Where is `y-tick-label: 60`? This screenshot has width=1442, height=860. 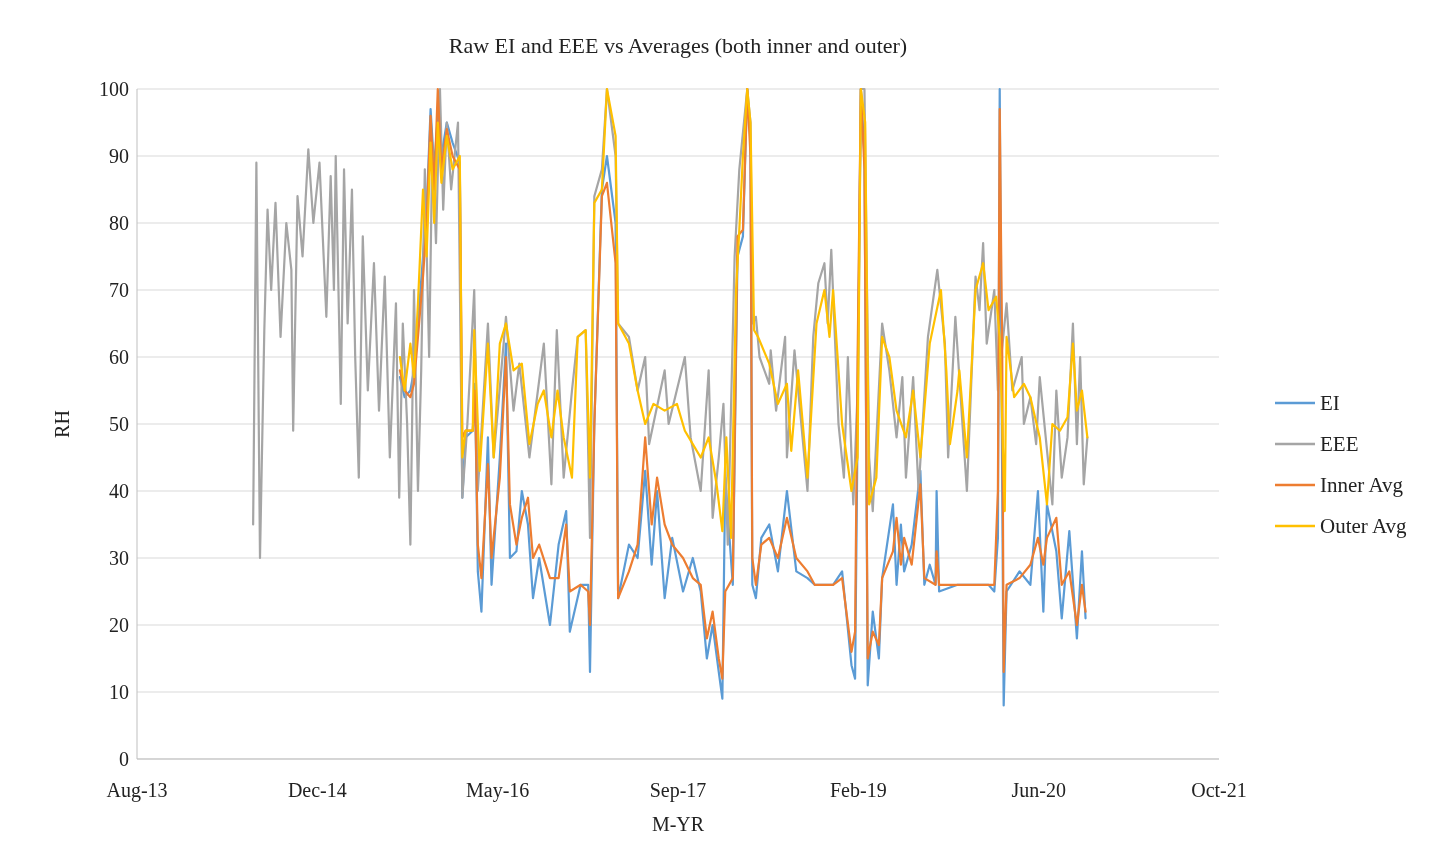
y-tick-label: 60 is located at coordinates (119, 357).